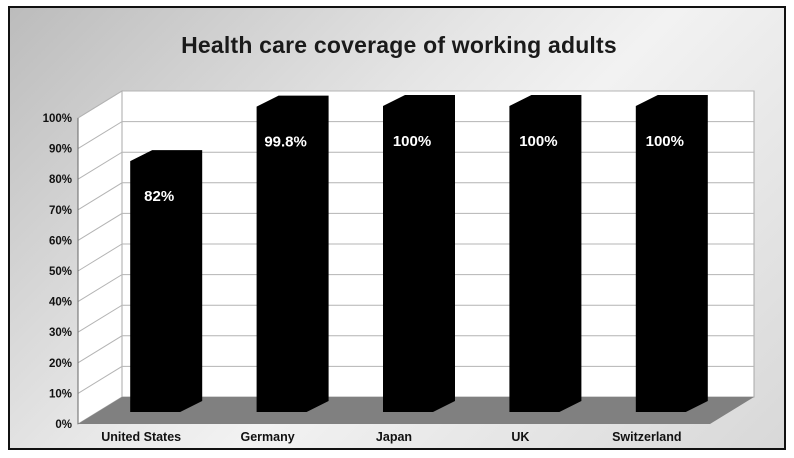  I want to click on y-tick-label: 100%, so click(57, 119).